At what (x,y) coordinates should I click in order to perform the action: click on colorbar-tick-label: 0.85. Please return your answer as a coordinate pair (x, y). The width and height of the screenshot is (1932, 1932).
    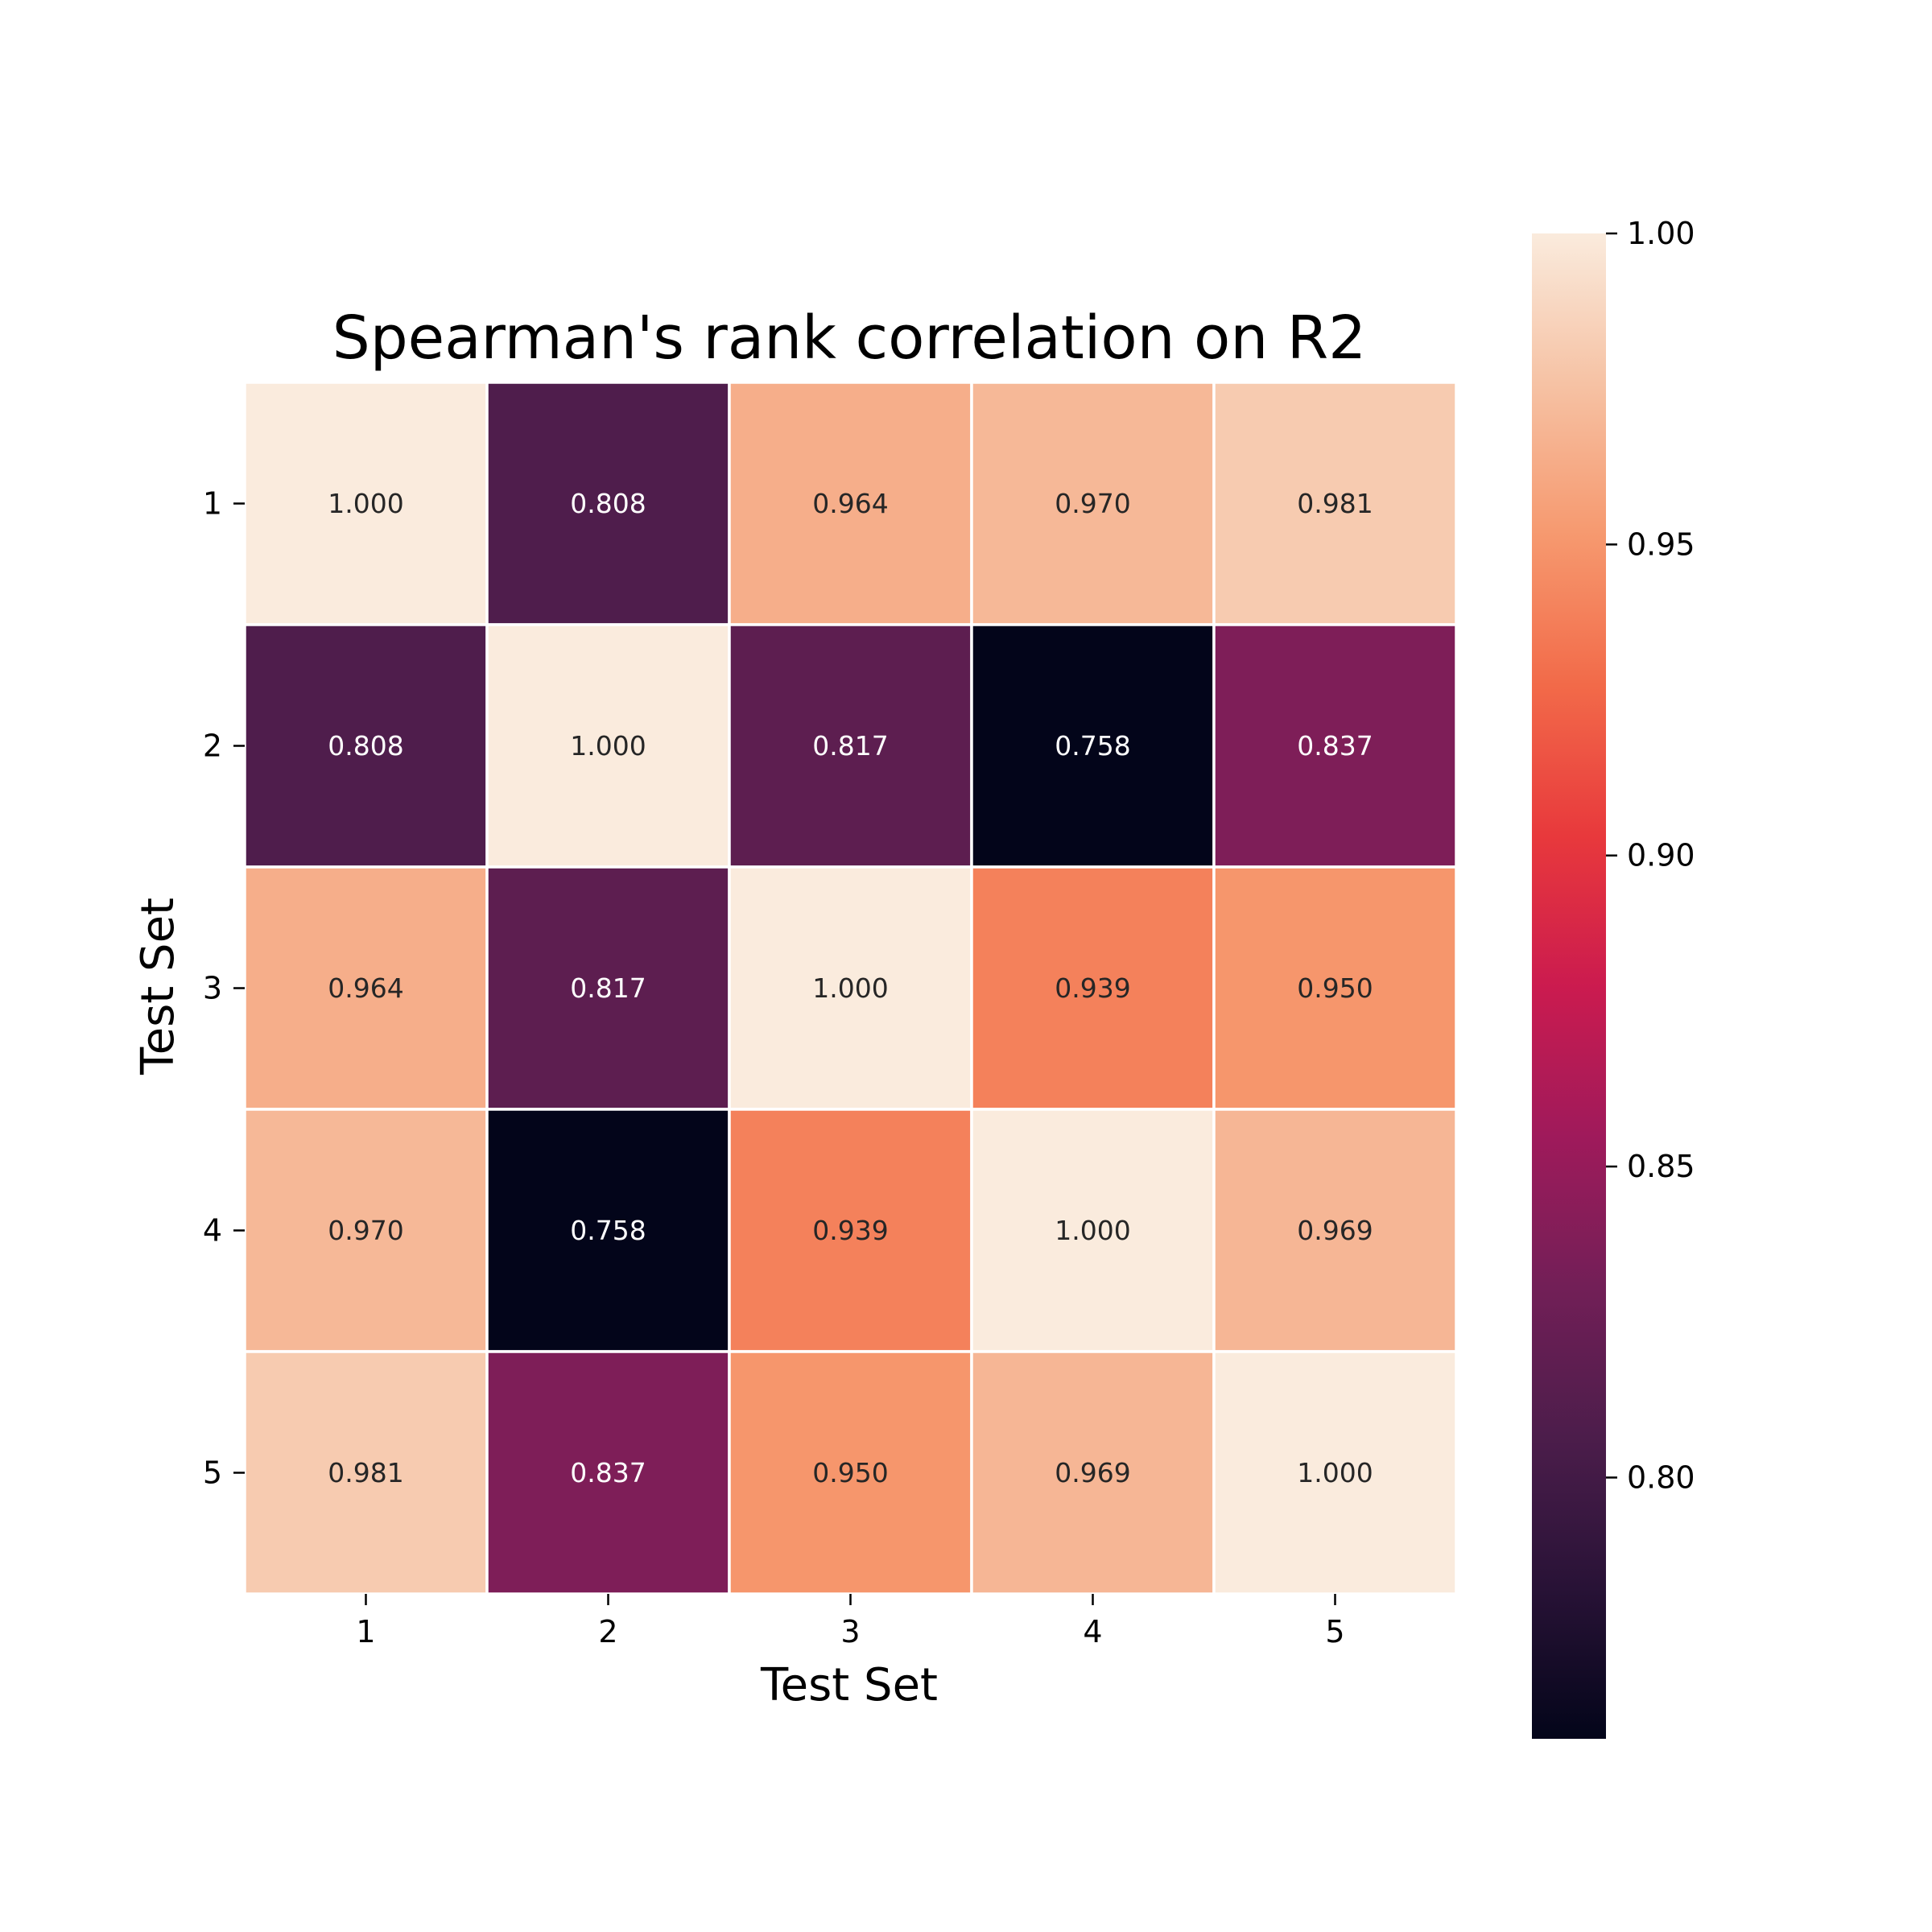
    Looking at the image, I should click on (1661, 1166).